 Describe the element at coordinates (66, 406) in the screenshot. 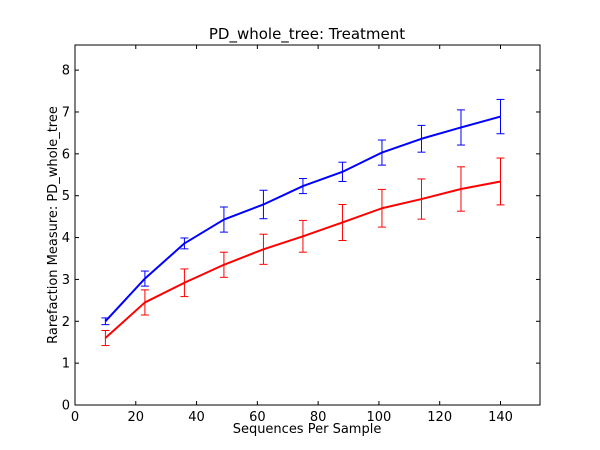

I see `y-tick-label: 0` at that location.